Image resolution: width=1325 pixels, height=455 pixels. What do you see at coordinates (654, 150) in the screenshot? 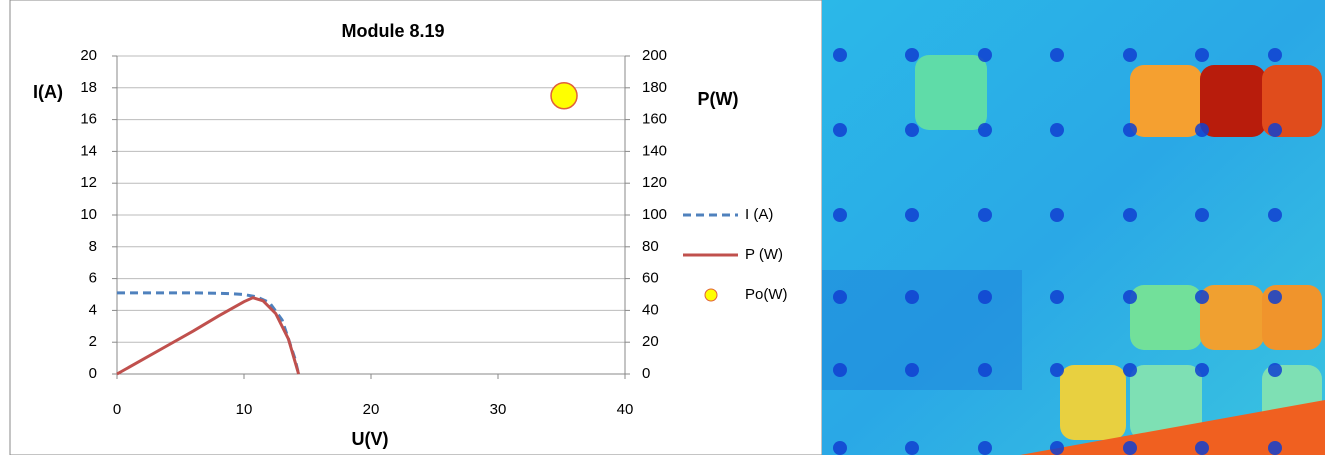
I see `y2-tick-label: 140` at bounding box center [654, 150].